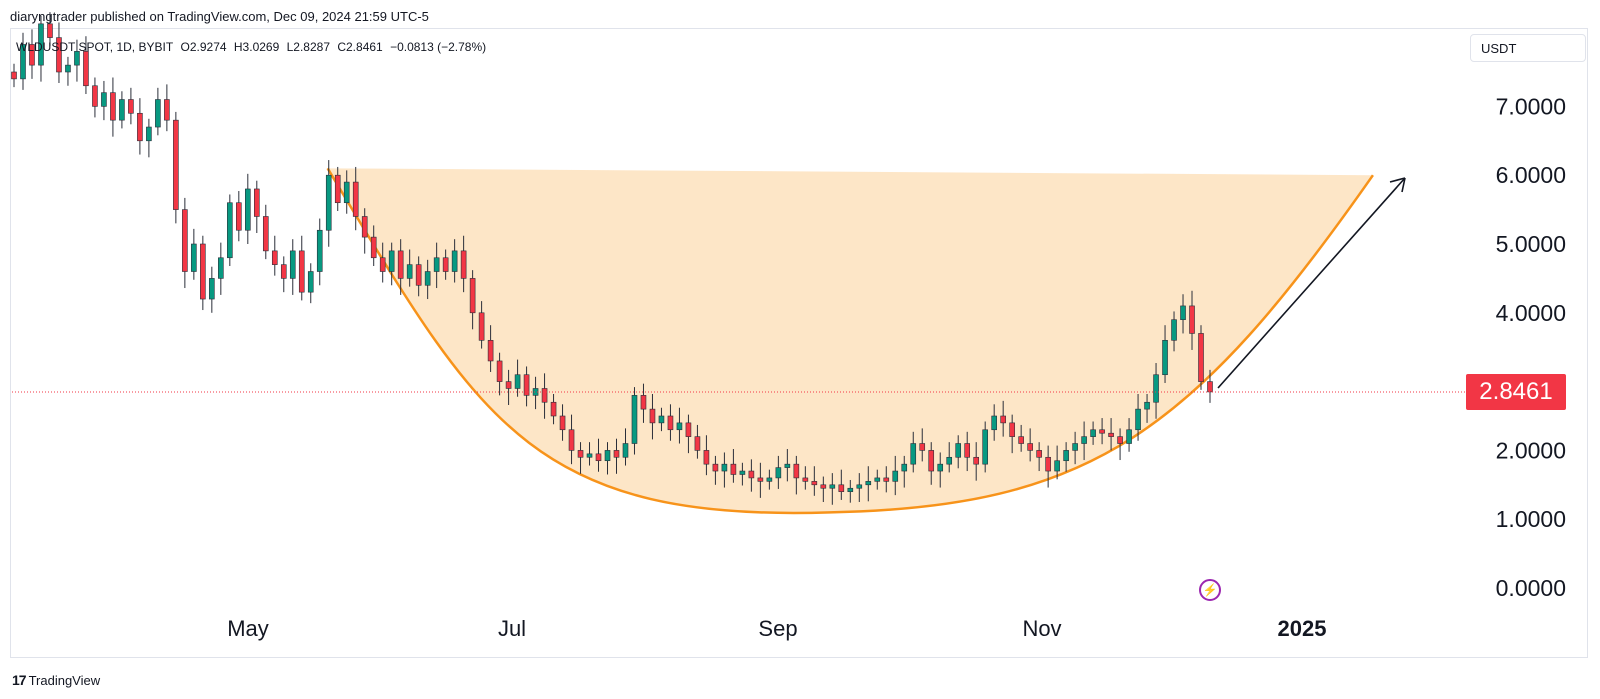  What do you see at coordinates (360, 47) in the screenshot?
I see `close-value: C2.8461` at bounding box center [360, 47].